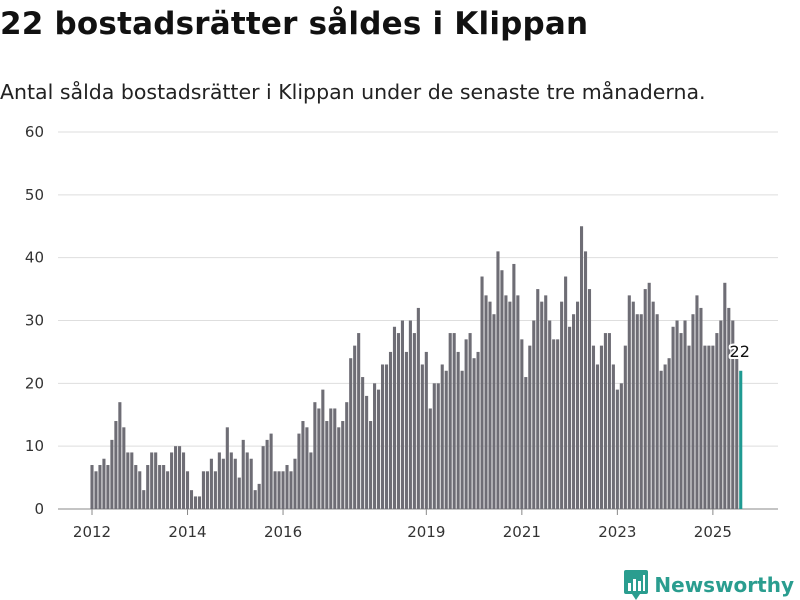 The width and height of the screenshot is (800, 600). Describe the element at coordinates (34, 195) in the screenshot. I see `y-tick-label: 50` at that location.